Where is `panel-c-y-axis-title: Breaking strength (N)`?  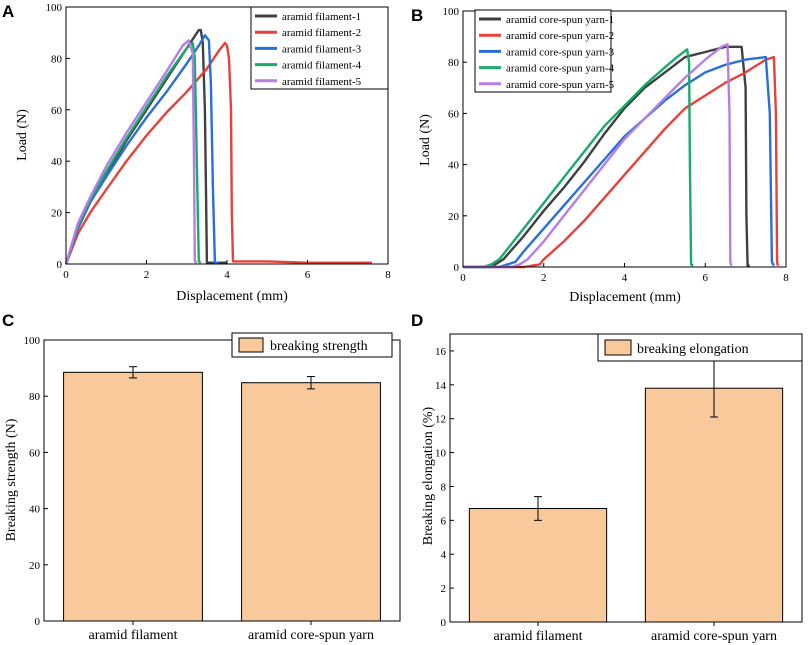 panel-c-y-axis-title: Breaking strength (N) is located at coordinates (11, 479).